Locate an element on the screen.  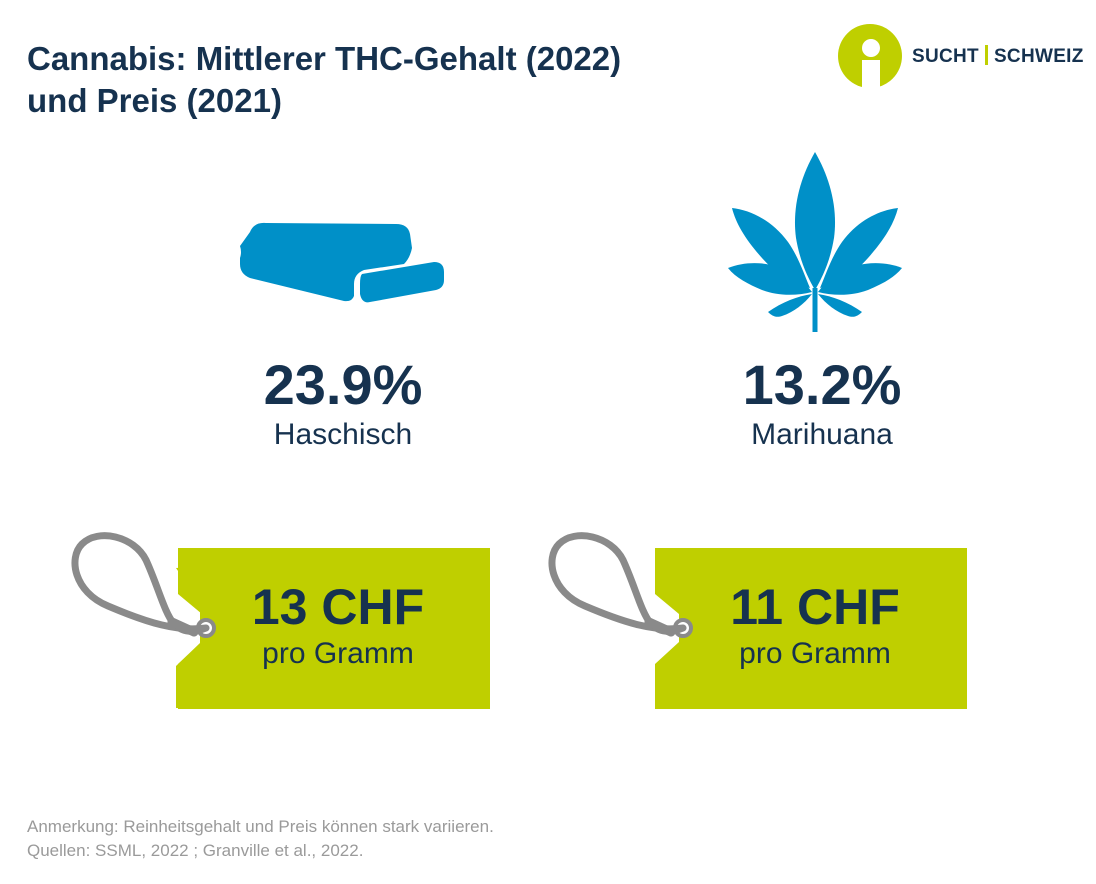
thc-stat-marihuana: 13.2% Marihuana is located at coordinates (822, 404).